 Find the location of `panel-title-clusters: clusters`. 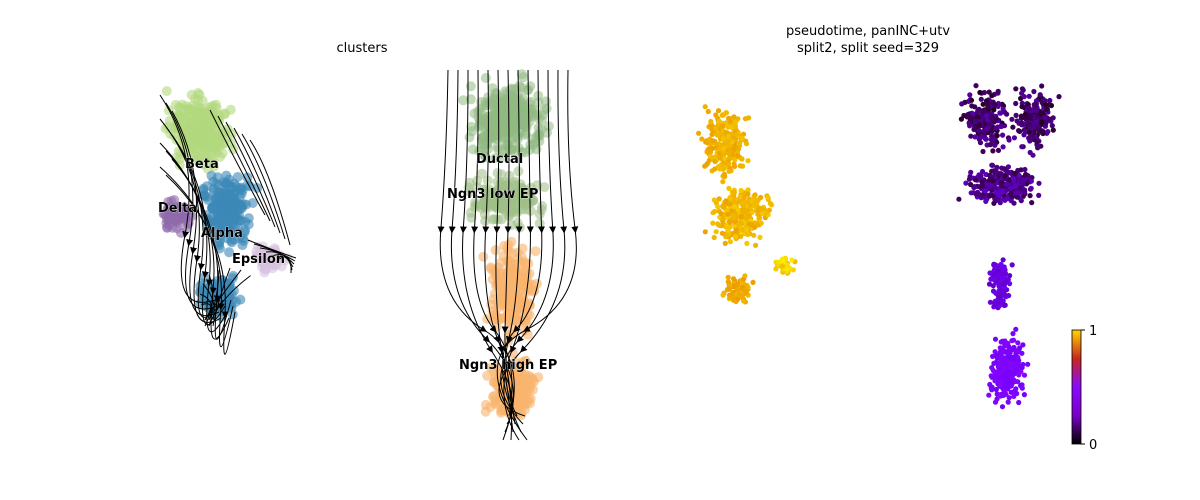

panel-title-clusters: clusters is located at coordinates (362, 48).